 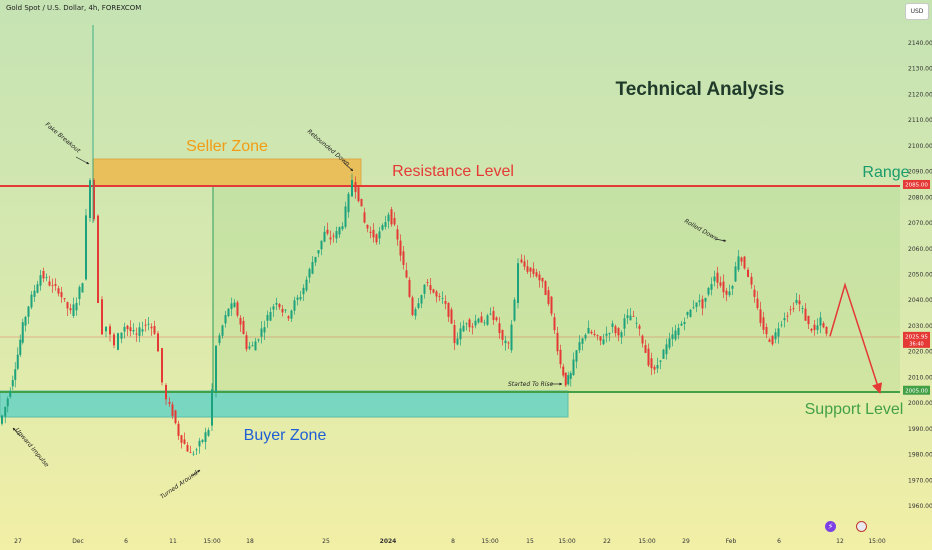 What do you see at coordinates (250, 541) in the screenshot?
I see `time-tick-label: 18` at bounding box center [250, 541].